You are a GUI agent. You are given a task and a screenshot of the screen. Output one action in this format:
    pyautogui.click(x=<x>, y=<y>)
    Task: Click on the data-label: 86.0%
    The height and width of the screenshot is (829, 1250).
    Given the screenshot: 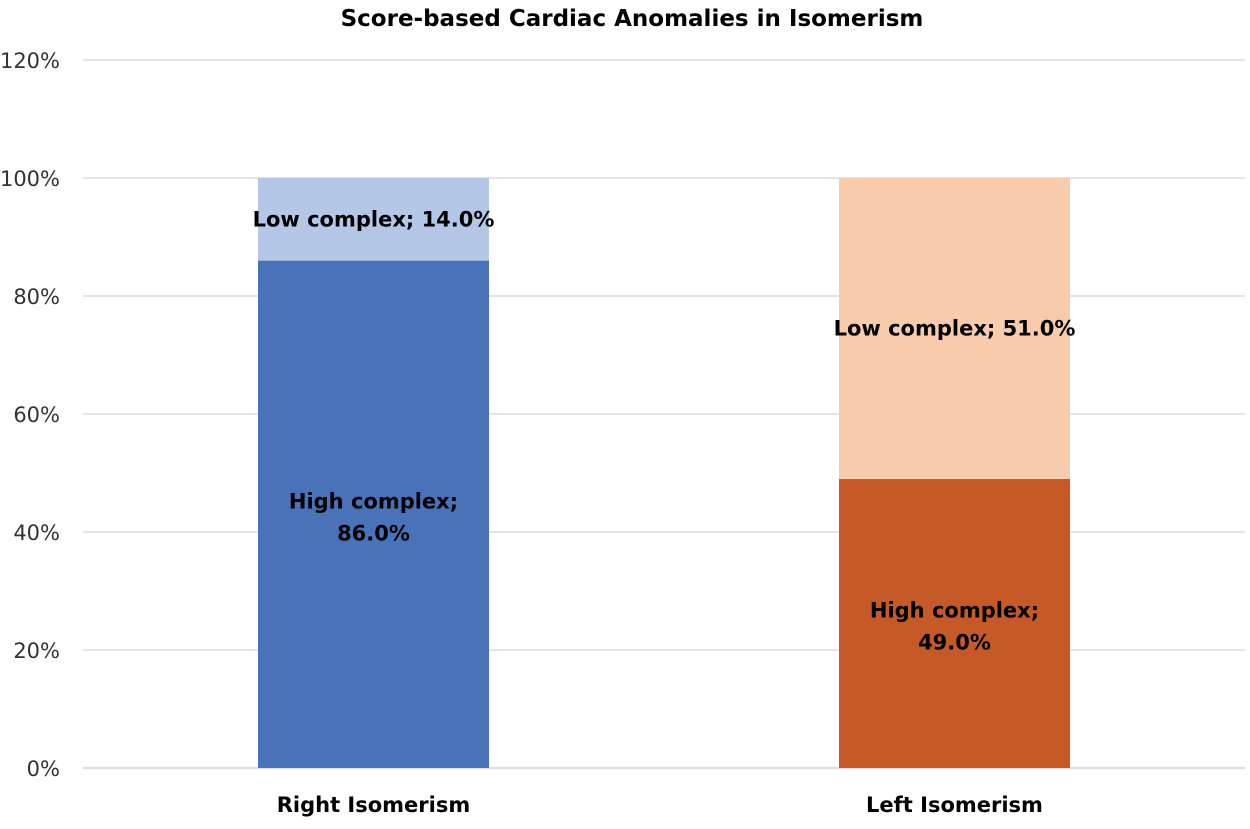 What is the action you would take?
    pyautogui.click(x=373, y=533)
    